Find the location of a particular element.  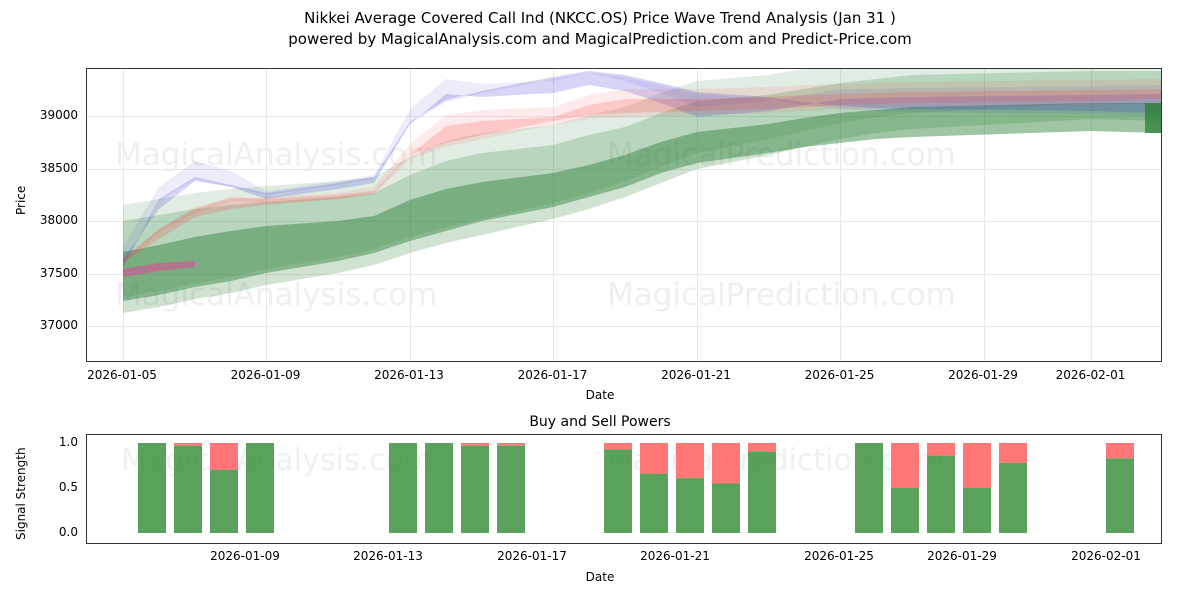

green-edge-cap is located at coordinates (1153, 118).